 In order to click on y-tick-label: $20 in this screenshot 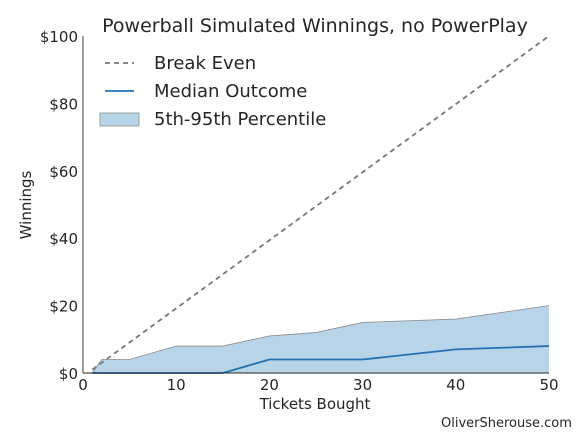, I will do `click(63, 307)`.